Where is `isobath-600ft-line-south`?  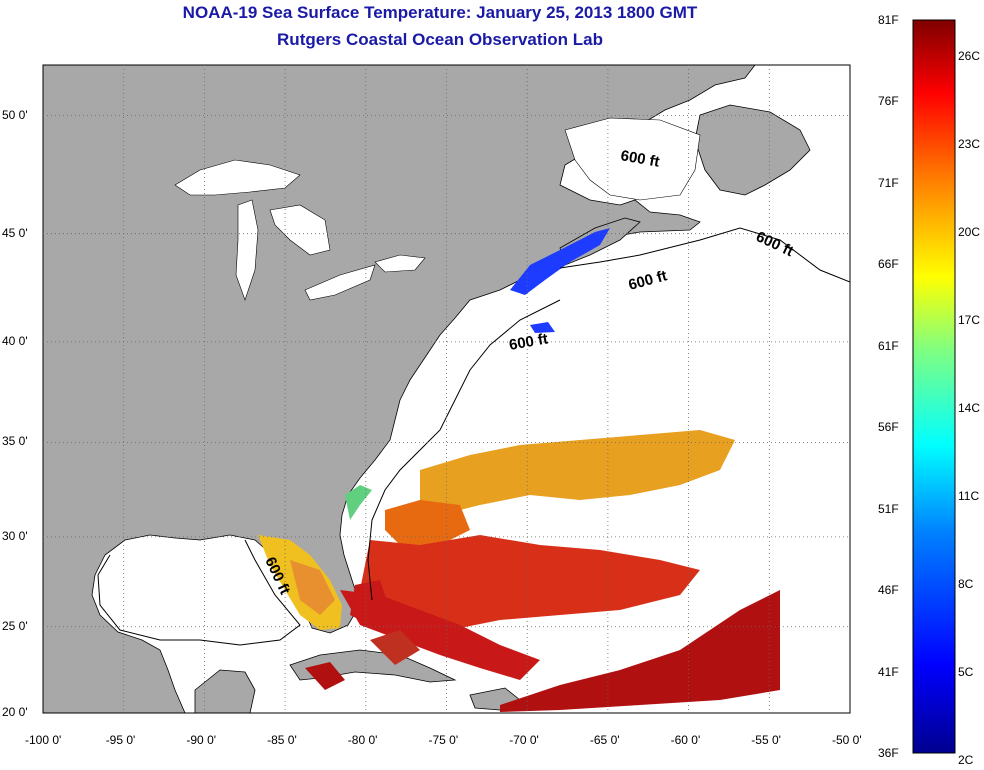
isobath-600ft-line-south is located at coordinates (464, 450).